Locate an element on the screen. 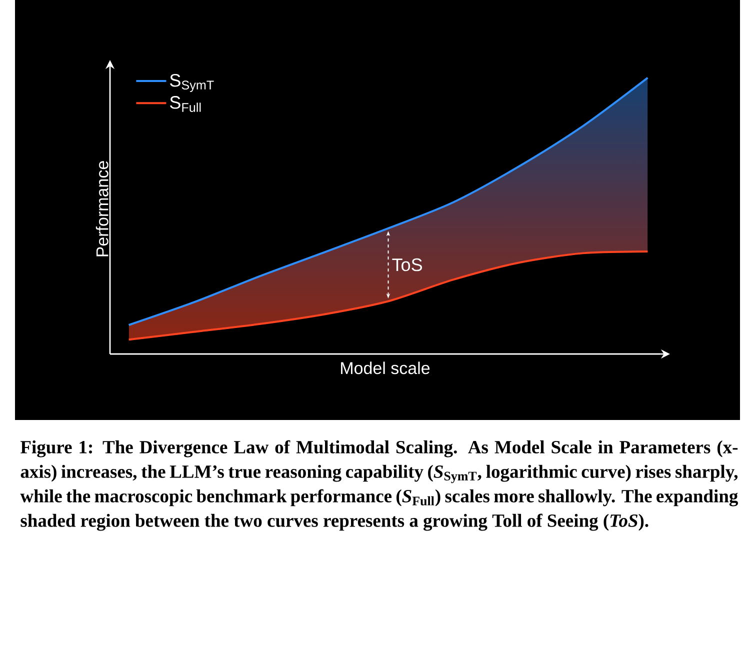 This screenshot has height=665, width=756. text: Figure 1: The Divergence Law of Multimodal Scaling. As Model Scale in Parameters (x-axis) increases, the LLM’s true reasoning capability (S$_{SymT}$, logarithmic curve) rises sharply, while the macroscopic benchmark performance (S$_{Full}$) scales more shallowly. The expanding shaded region between the two curves represents a growing Toll of Seeing (ToS). is located at coordinates (379, 485).